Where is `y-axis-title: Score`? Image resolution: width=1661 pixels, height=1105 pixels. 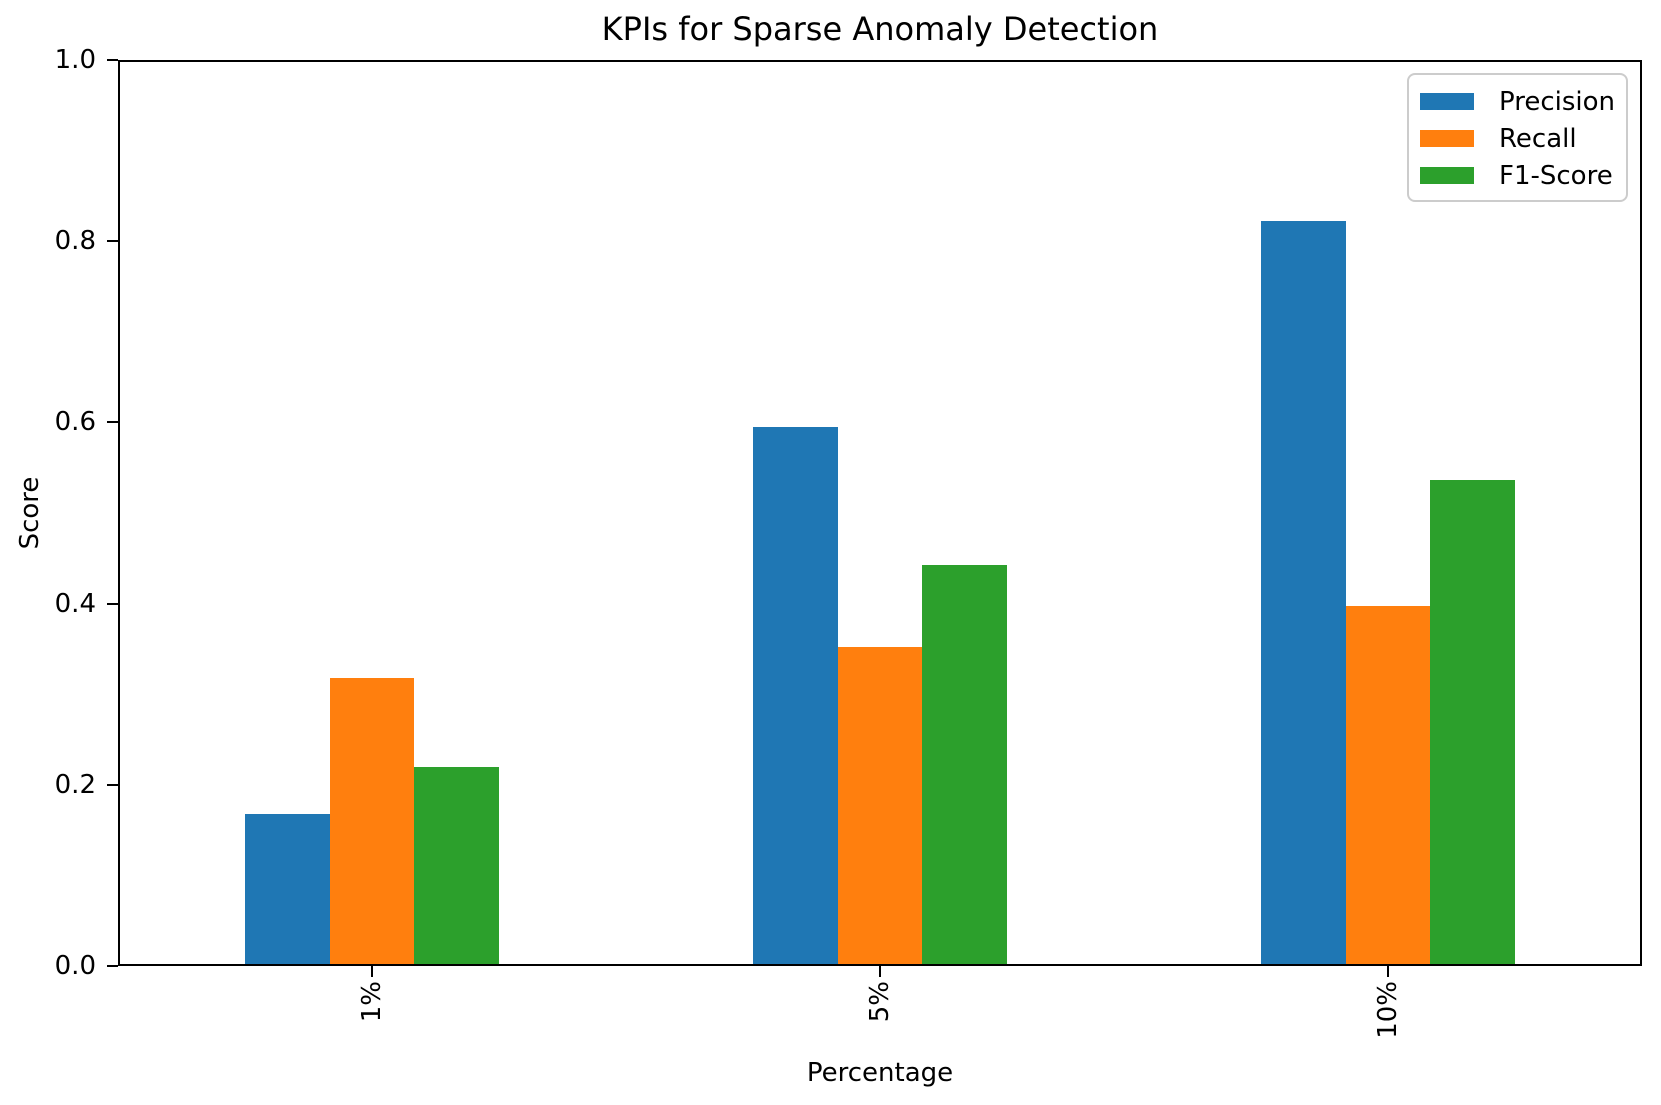 y-axis-title: Score is located at coordinates (30, 513).